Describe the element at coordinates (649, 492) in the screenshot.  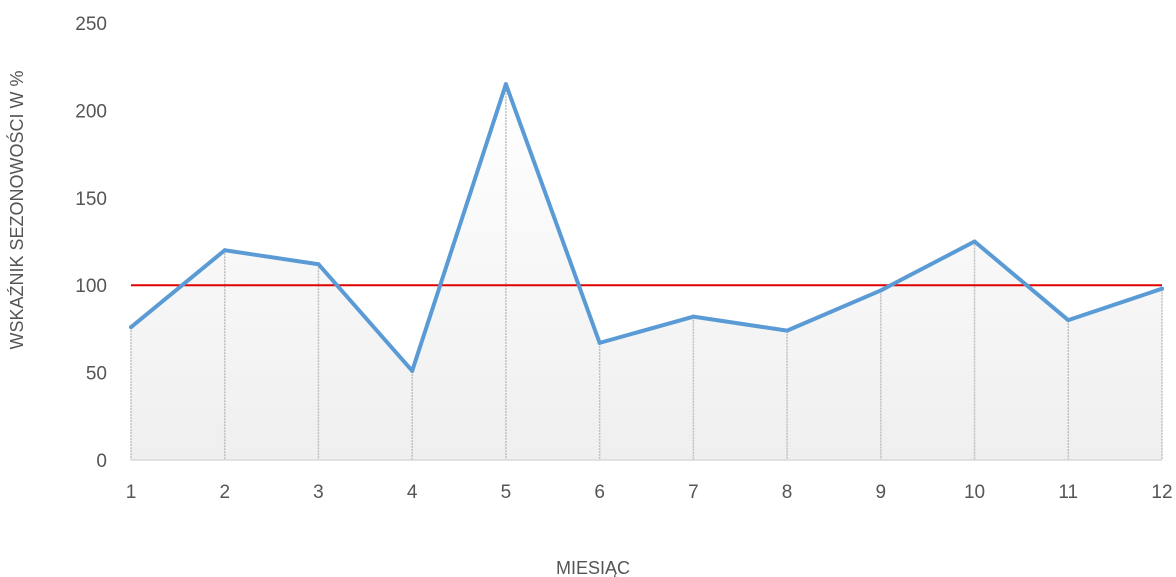
I see `x-tick-labels: 1 2 3 4 5 6 7 8 9 10 11 12` at that location.